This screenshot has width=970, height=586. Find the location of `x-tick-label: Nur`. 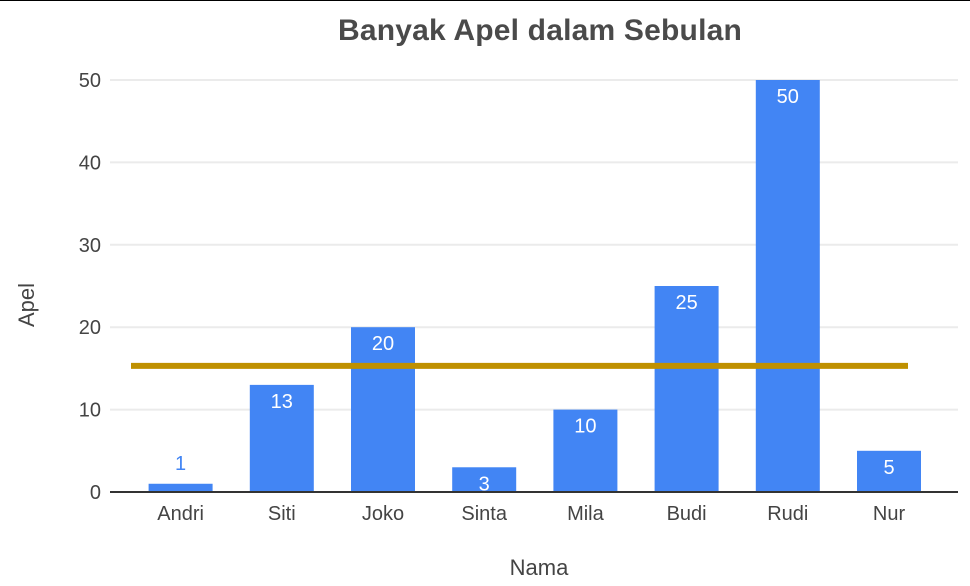

x-tick-label: Nur is located at coordinates (889, 514).